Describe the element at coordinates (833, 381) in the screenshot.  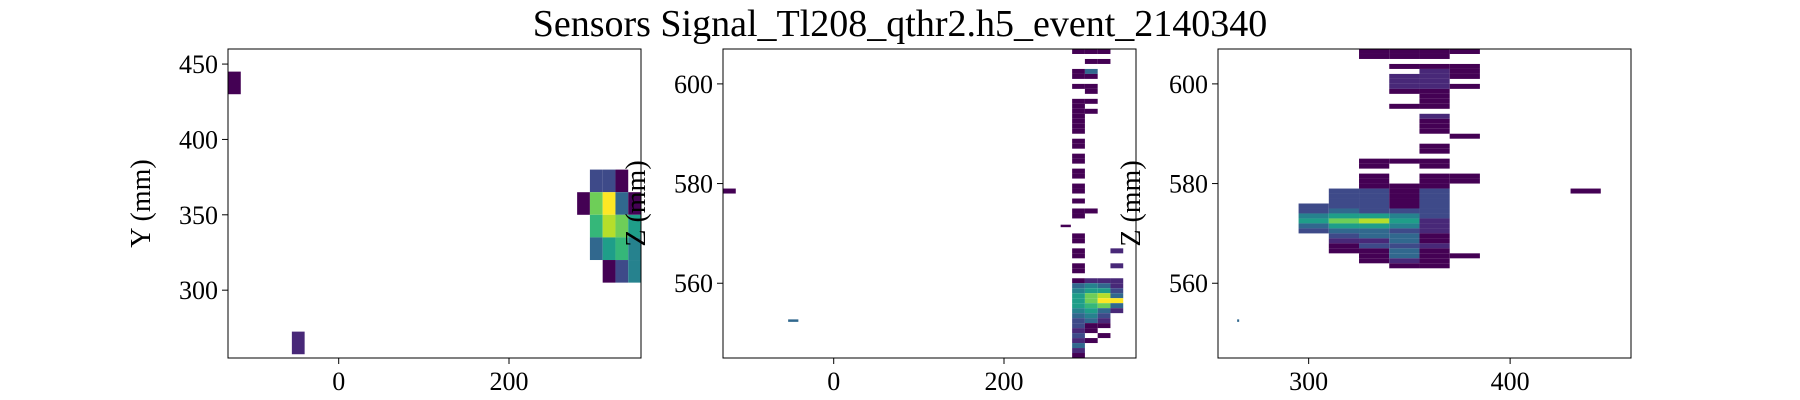
I see `x-tick-label: 0` at that location.